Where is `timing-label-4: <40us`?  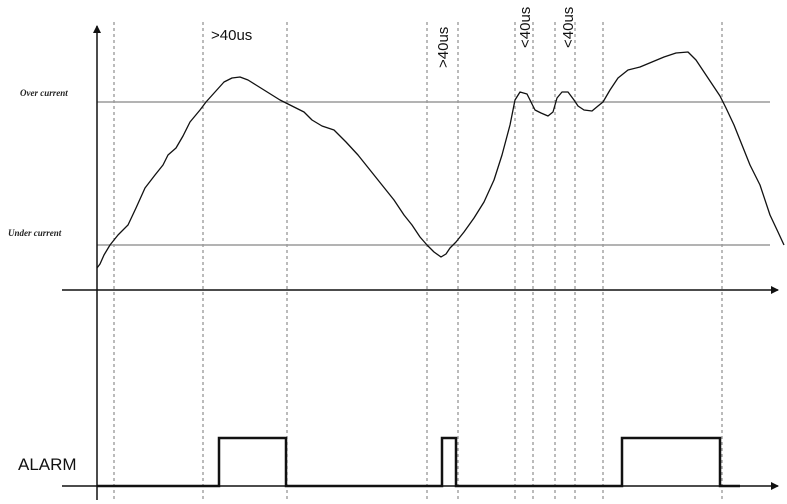
timing-label-4: <40us is located at coordinates (568, 27).